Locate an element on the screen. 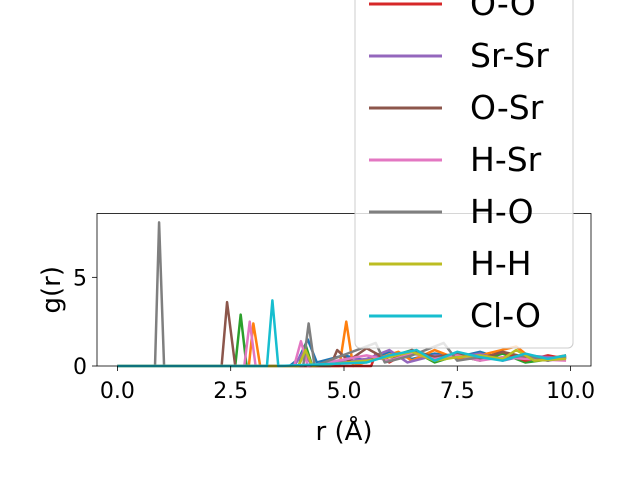 The height and width of the screenshot is (480, 640). x-tick-label: 7.5 is located at coordinates (457, 391).